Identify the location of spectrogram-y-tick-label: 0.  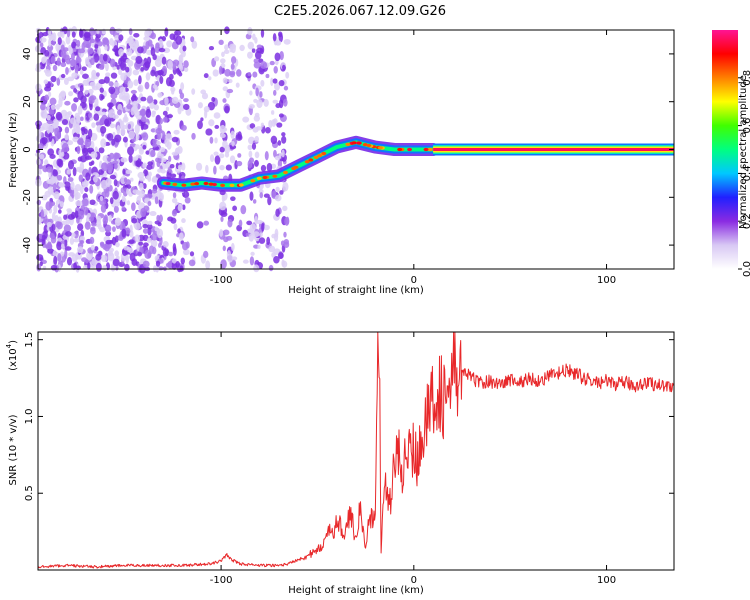
(27, 149).